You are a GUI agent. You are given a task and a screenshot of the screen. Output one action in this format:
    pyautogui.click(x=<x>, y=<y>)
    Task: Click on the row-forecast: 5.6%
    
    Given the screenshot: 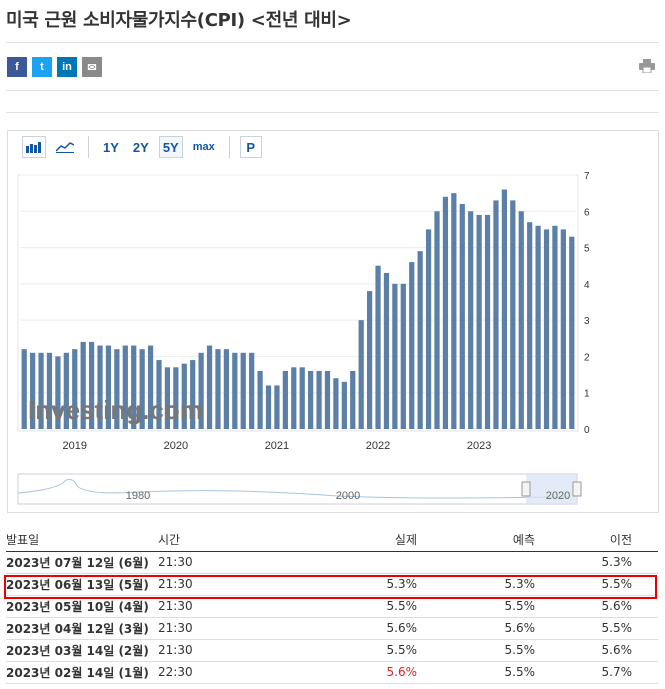 What is the action you would take?
    pyautogui.click(x=503, y=628)
    